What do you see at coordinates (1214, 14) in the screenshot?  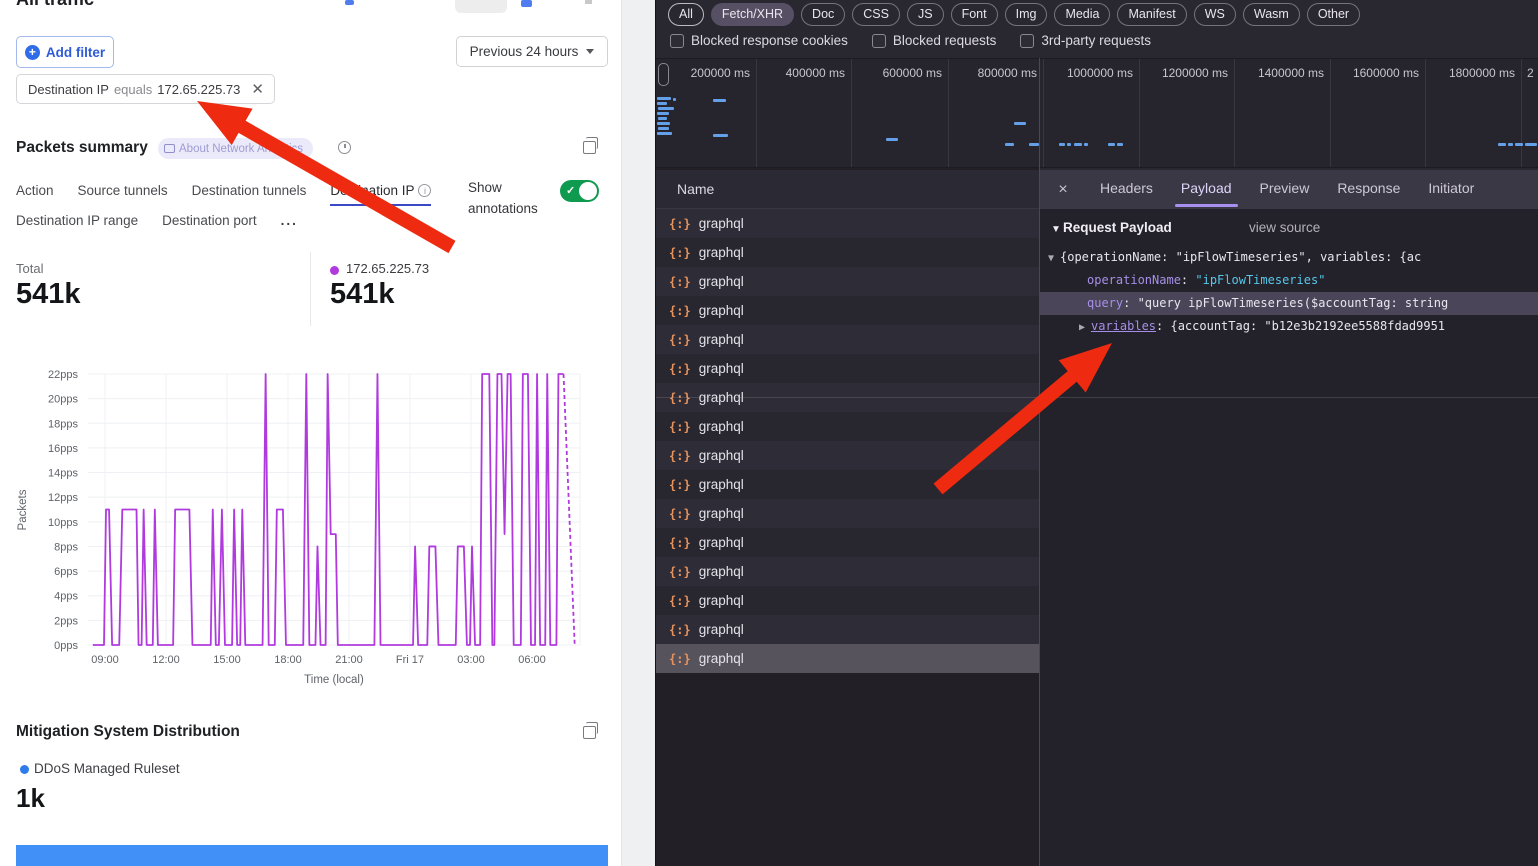 I see `filter-pill-ws: WS` at bounding box center [1214, 14].